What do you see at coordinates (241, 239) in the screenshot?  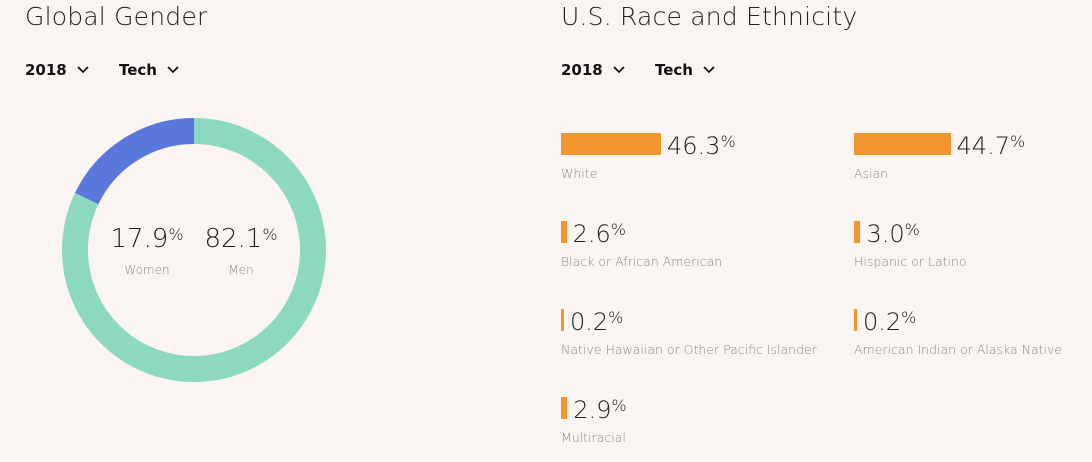 I see `men-value: 82.1%` at bounding box center [241, 239].